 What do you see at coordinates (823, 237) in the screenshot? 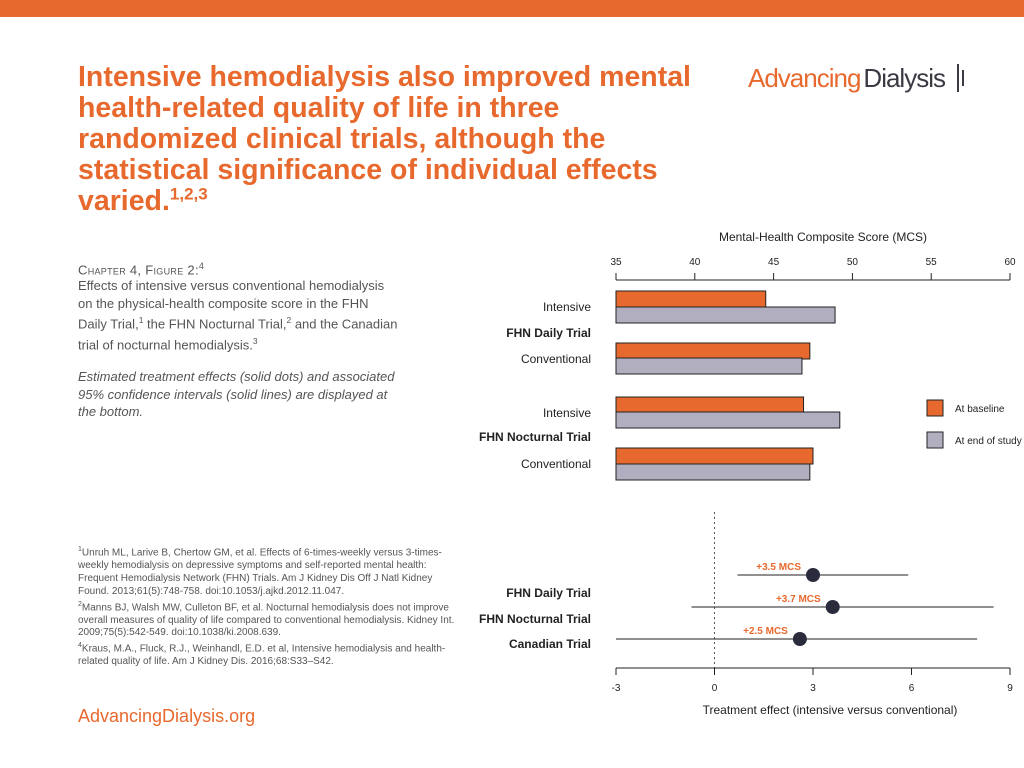
I see `bar-chart-title: Mental-Health Composite Score (MCS)` at bounding box center [823, 237].